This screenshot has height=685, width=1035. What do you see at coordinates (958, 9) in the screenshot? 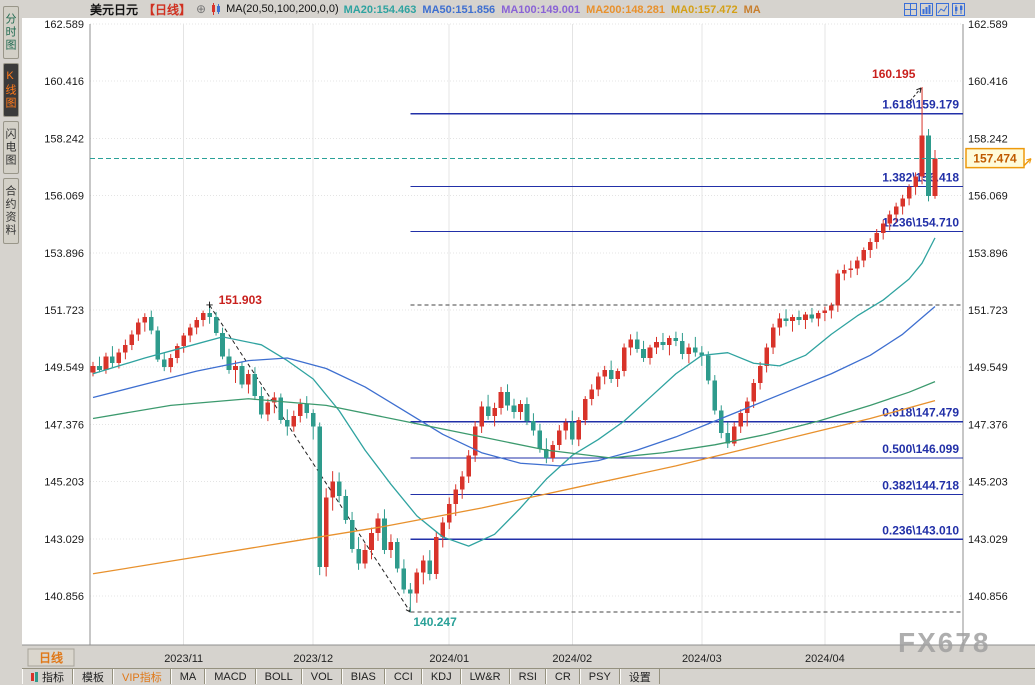
I see `candle-chart-icon` at bounding box center [958, 9].